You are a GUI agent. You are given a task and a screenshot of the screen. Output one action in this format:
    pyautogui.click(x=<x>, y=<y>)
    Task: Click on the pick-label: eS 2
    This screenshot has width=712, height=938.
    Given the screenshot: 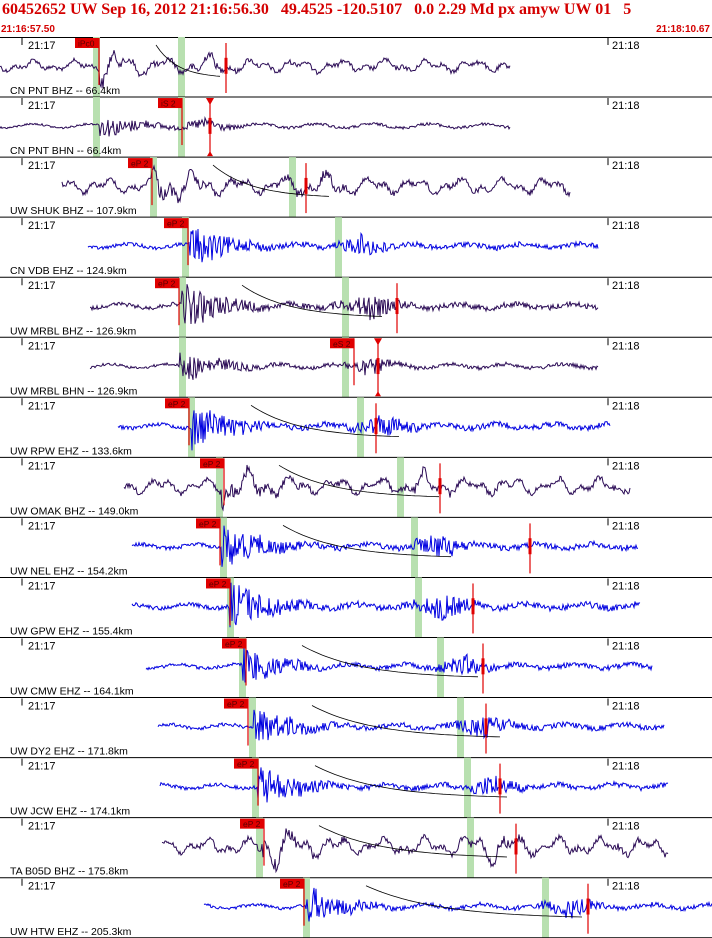 What is the action you would take?
    pyautogui.click(x=342, y=344)
    